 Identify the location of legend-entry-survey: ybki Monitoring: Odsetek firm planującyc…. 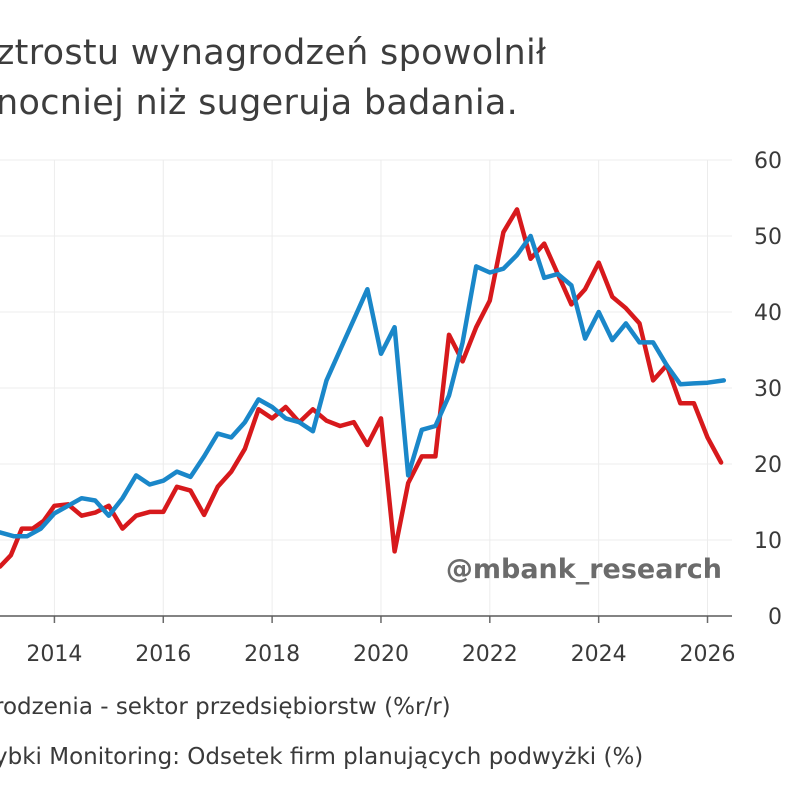
(322, 757).